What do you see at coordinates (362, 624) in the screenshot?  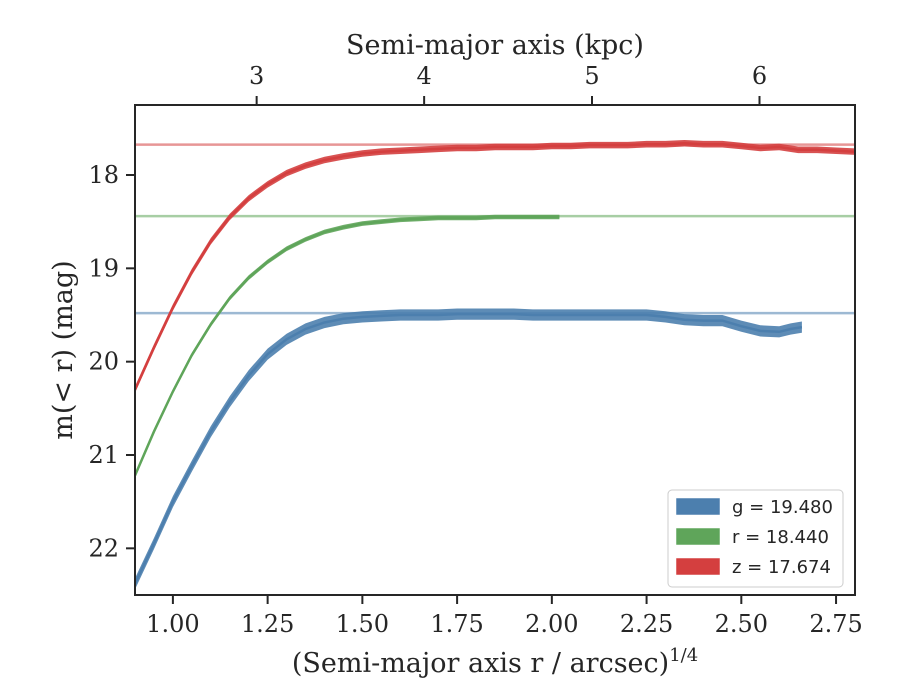 I see `x-tick-label: 1.50` at bounding box center [362, 624].